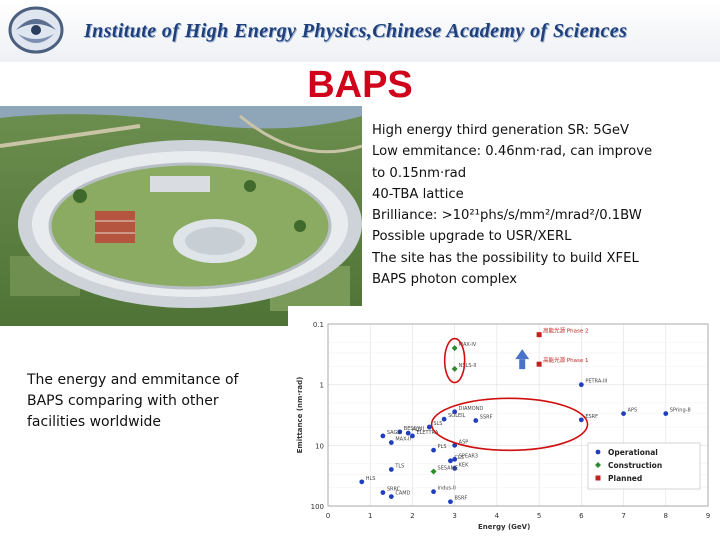  I want to click on legend-label: Operational, so click(633, 452).